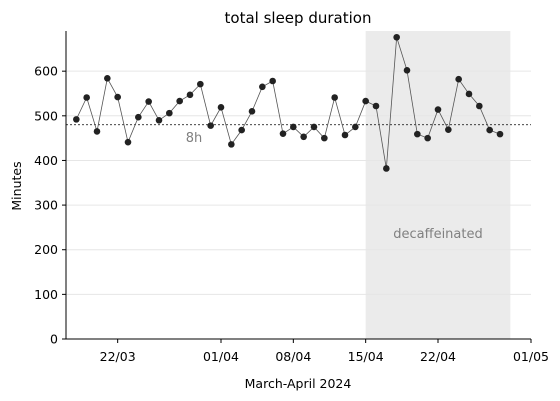 This screenshot has width=560, height=401. What do you see at coordinates (16, 185) in the screenshot?
I see `y-axis-label: Minutes` at bounding box center [16, 185].